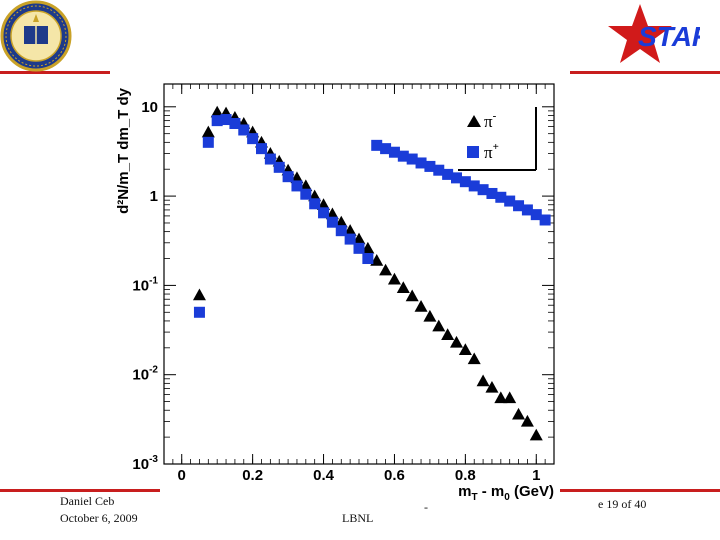  Describe the element at coordinates (474, 121) in the screenshot. I see `legend-marker-triangle` at that location.